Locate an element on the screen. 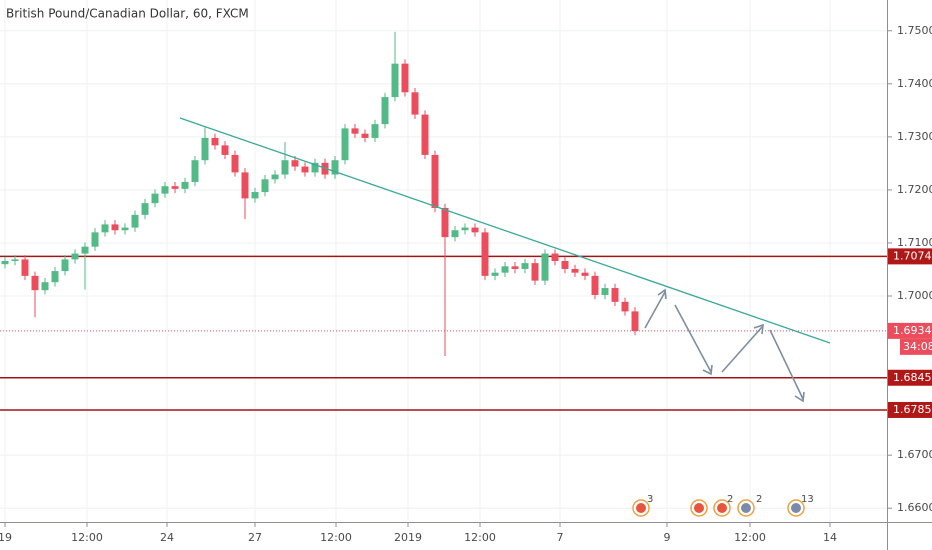  y-tick-label: 1.73000 is located at coordinates (914, 136).